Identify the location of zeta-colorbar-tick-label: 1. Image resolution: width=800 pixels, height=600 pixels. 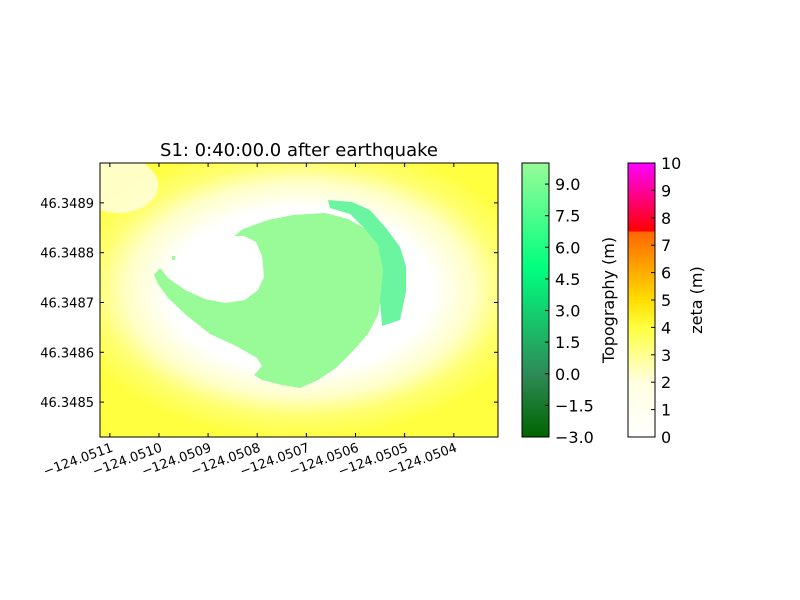
(666, 410).